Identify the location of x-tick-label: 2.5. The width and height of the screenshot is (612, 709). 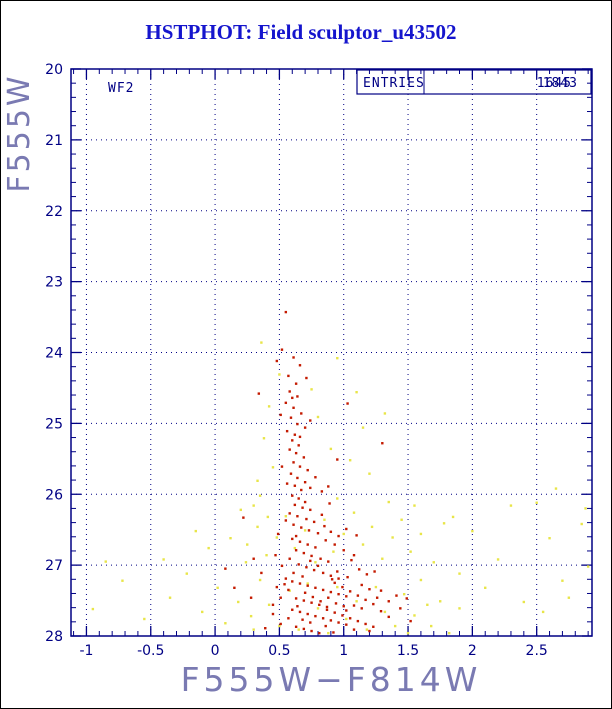
(537, 651).